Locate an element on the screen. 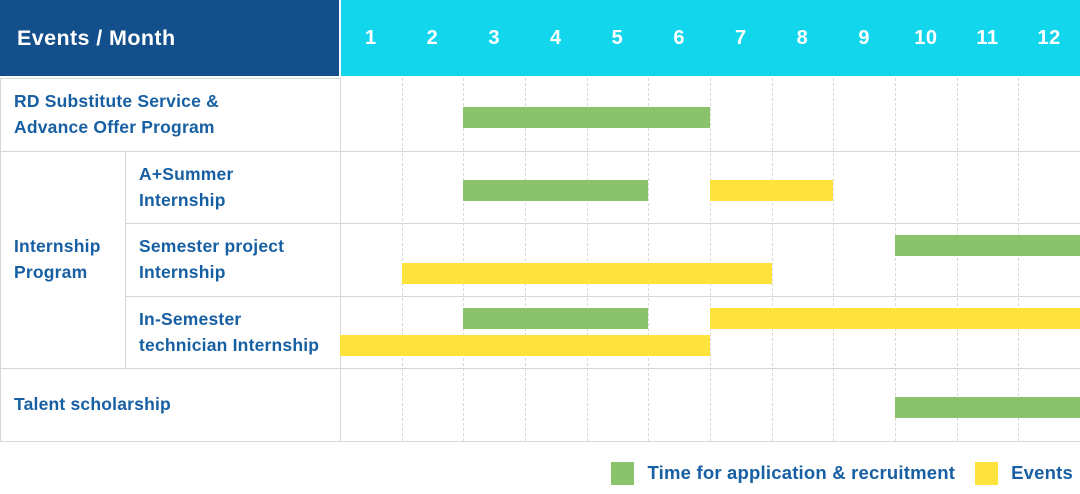 Image resolution: width=1080 pixels, height=494 pixels. month-header-strip is located at coordinates (710, 38).